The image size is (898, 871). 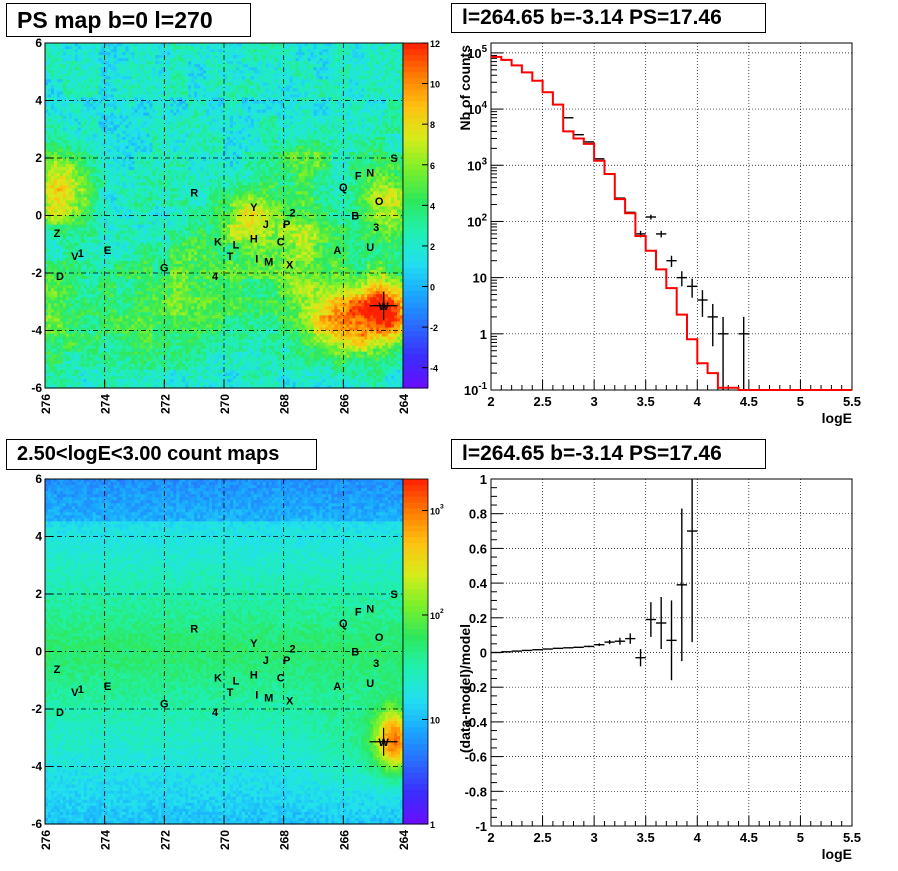 I want to click on source-label: B, so click(x=355, y=217).